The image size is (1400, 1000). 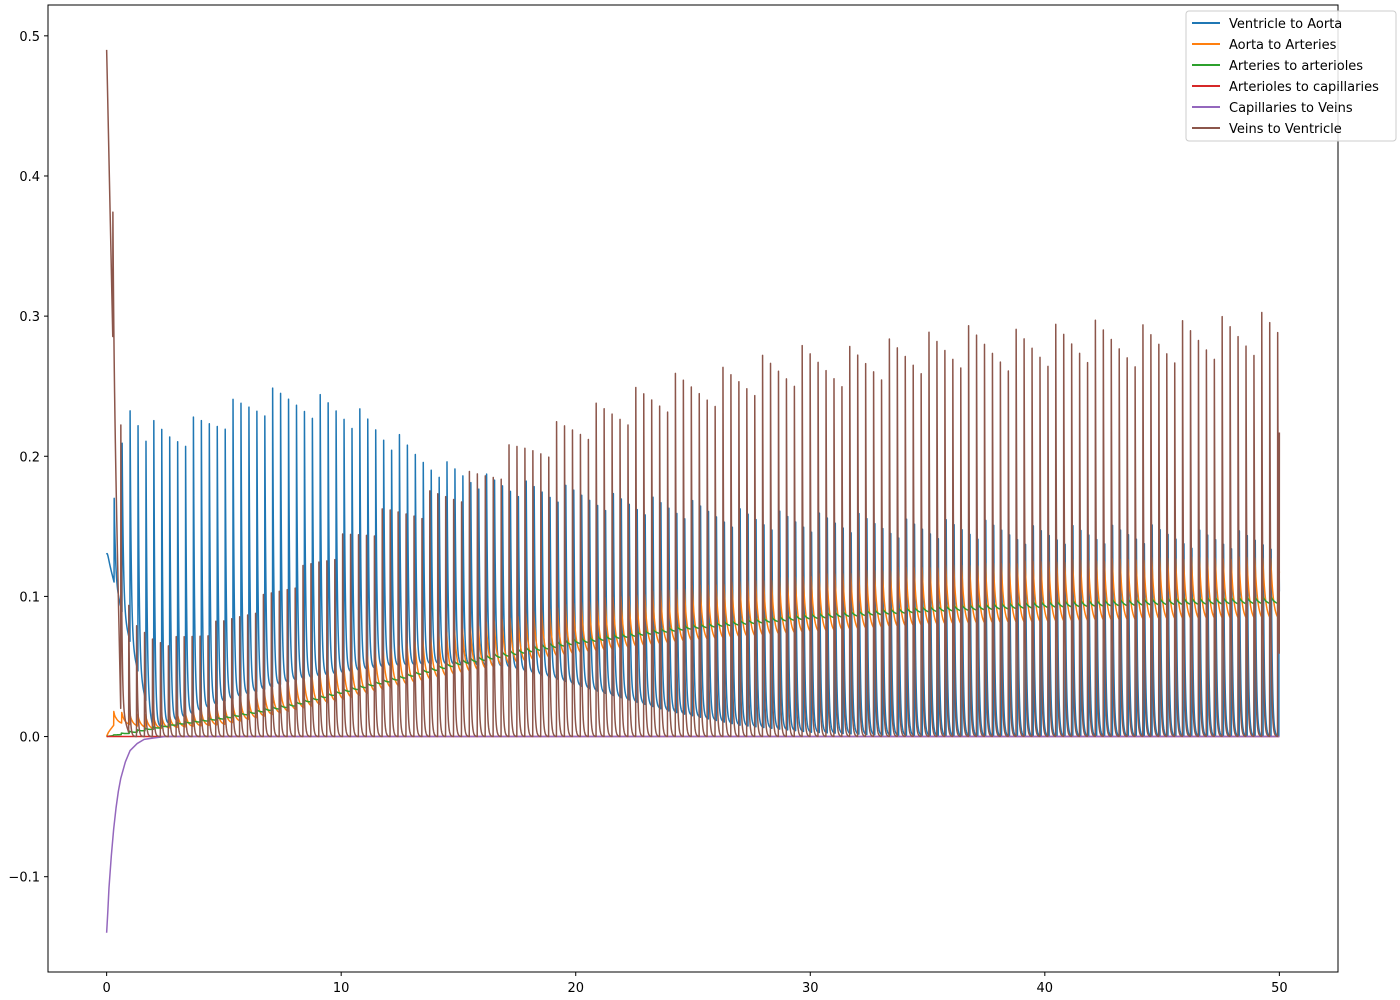 I want to click on y-tick-label: 0.4, so click(x=29, y=177).